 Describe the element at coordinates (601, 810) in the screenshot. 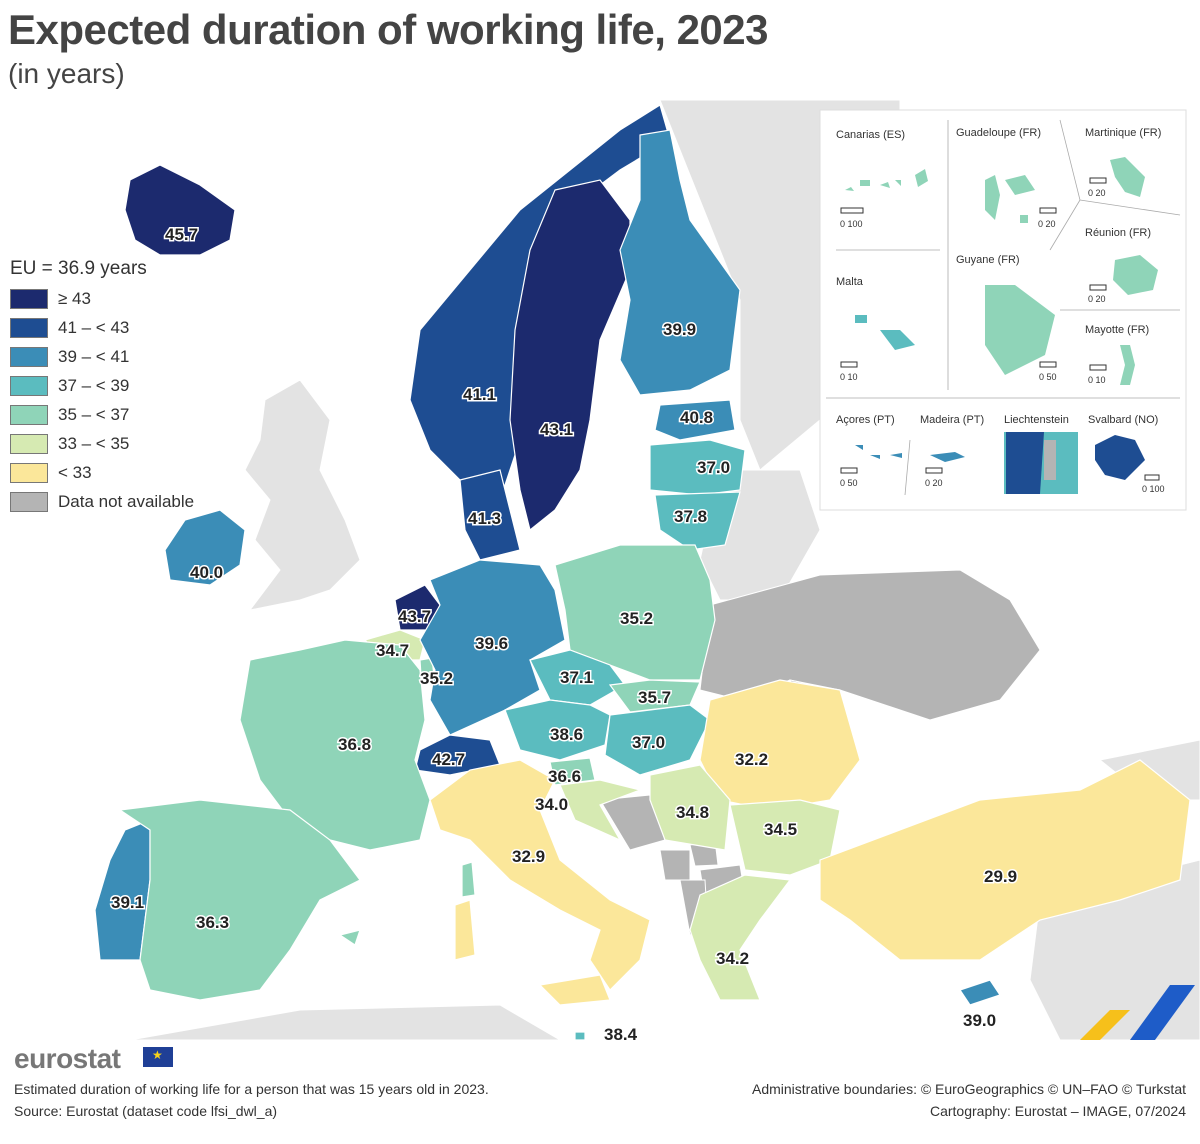

I see `croatia-shape` at that location.